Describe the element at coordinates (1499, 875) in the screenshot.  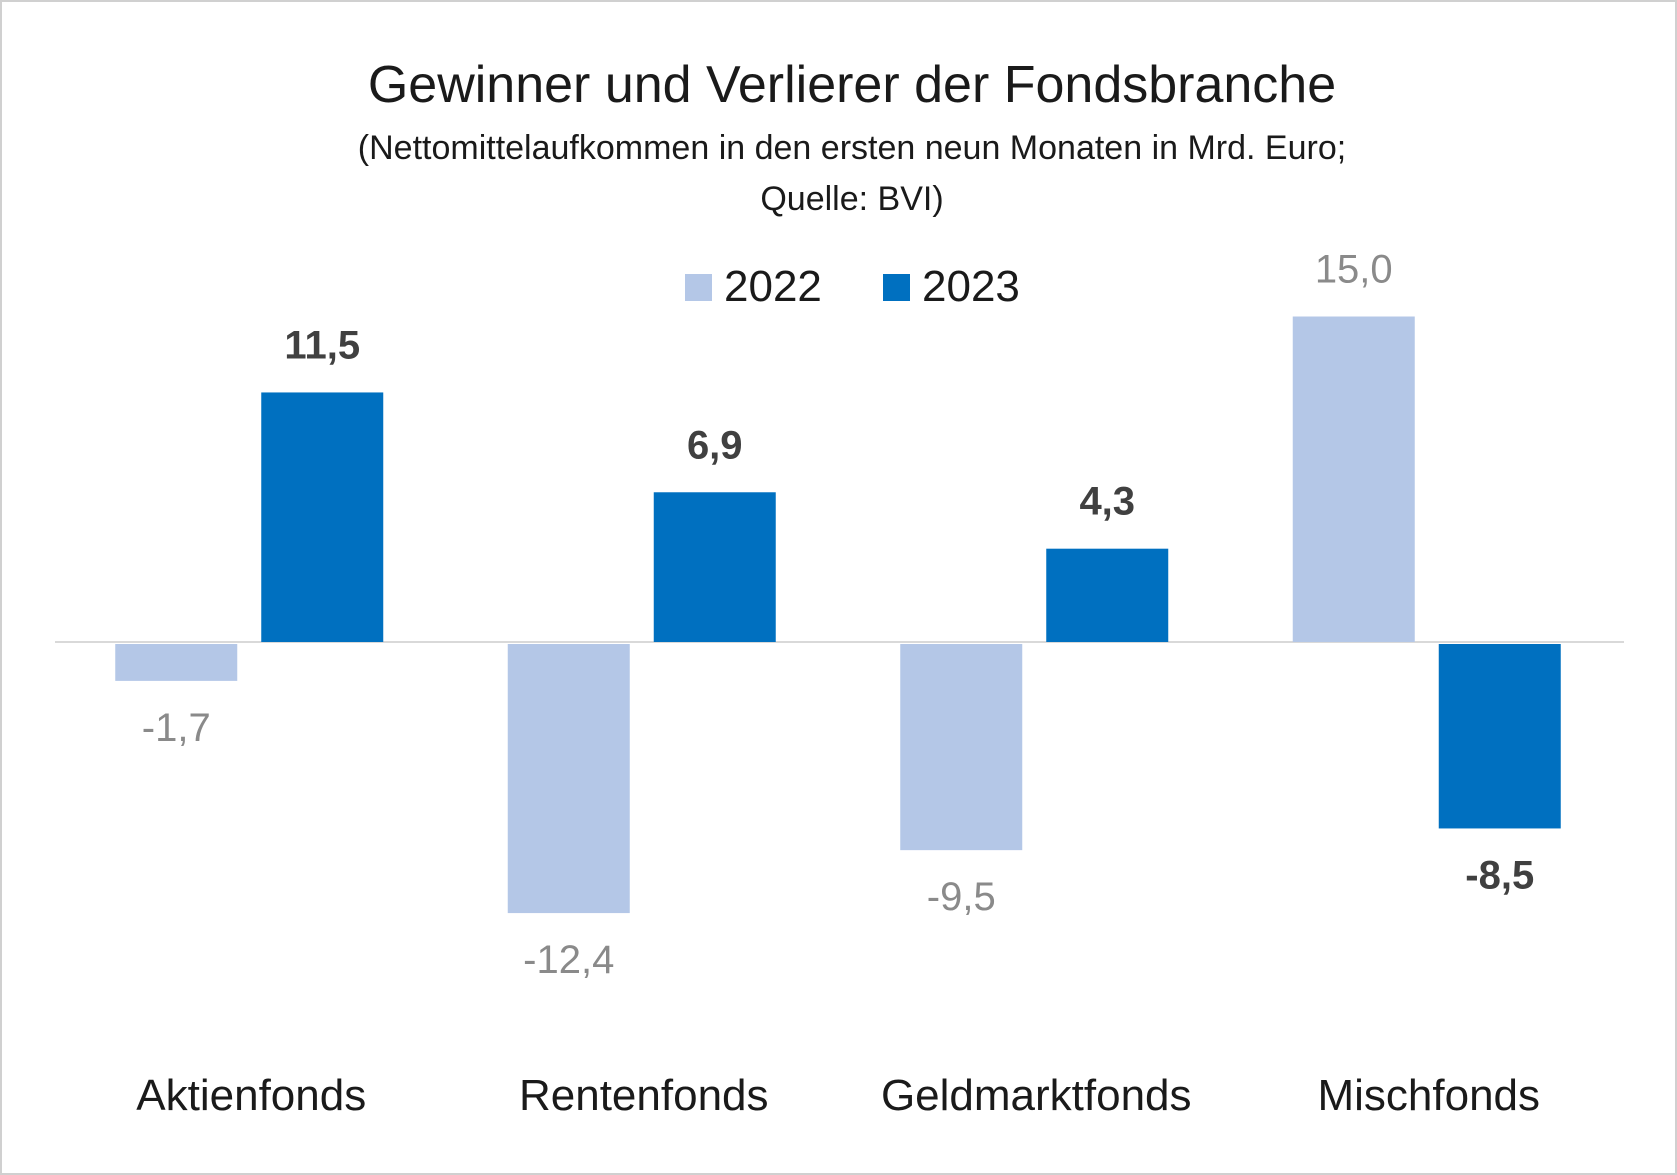
I see `value-label-mischfonds-2023: -8,5` at that location.